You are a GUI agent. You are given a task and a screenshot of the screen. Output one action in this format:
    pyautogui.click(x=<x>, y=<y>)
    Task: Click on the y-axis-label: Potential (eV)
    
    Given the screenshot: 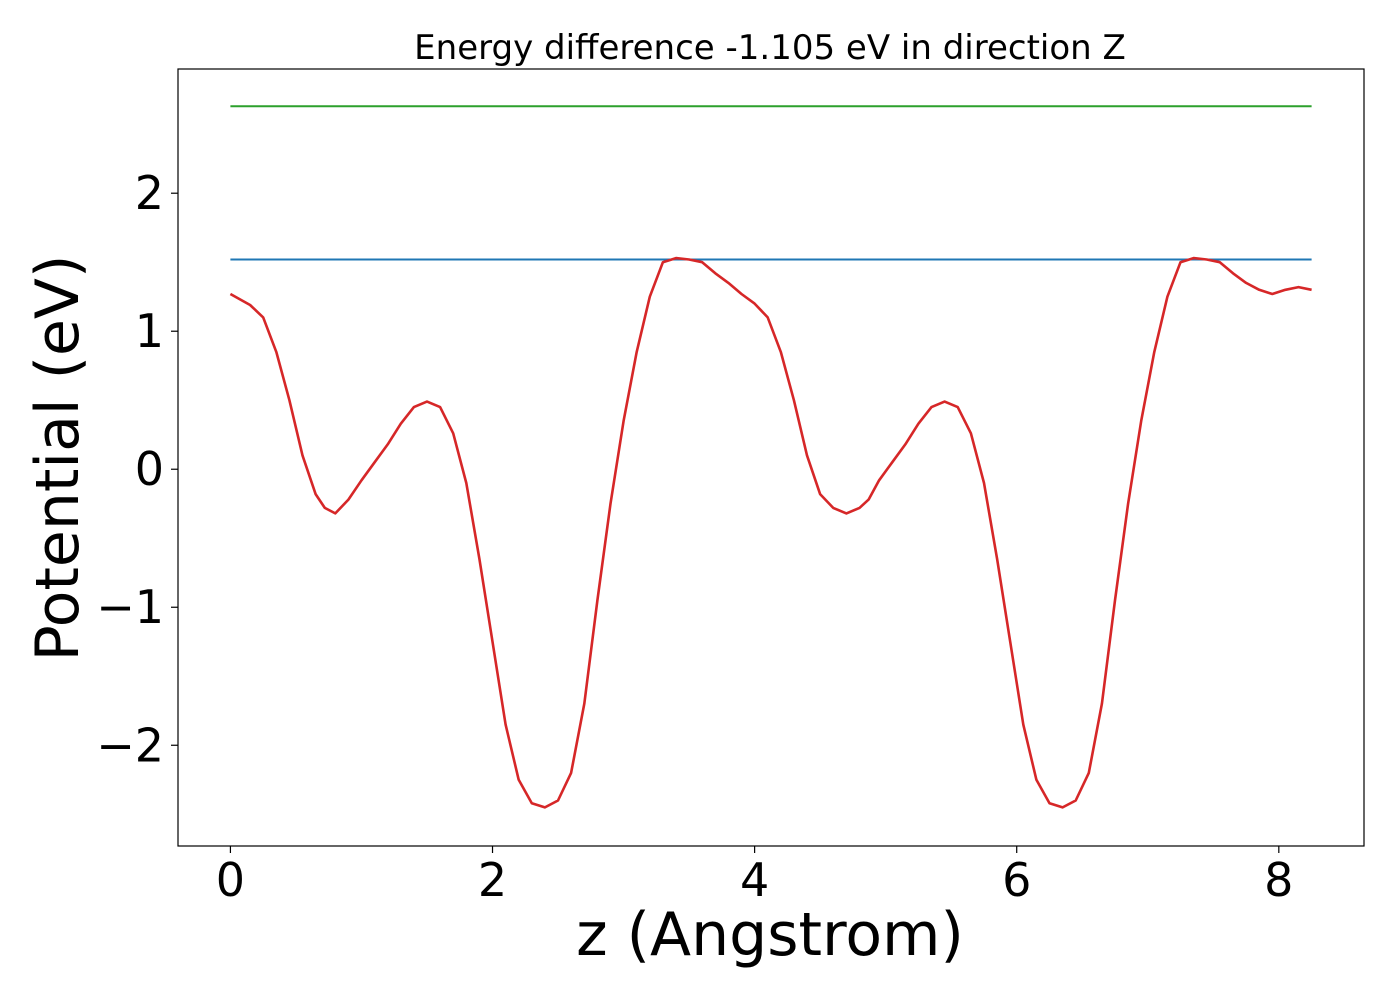 What is the action you would take?
    pyautogui.click(x=58, y=458)
    